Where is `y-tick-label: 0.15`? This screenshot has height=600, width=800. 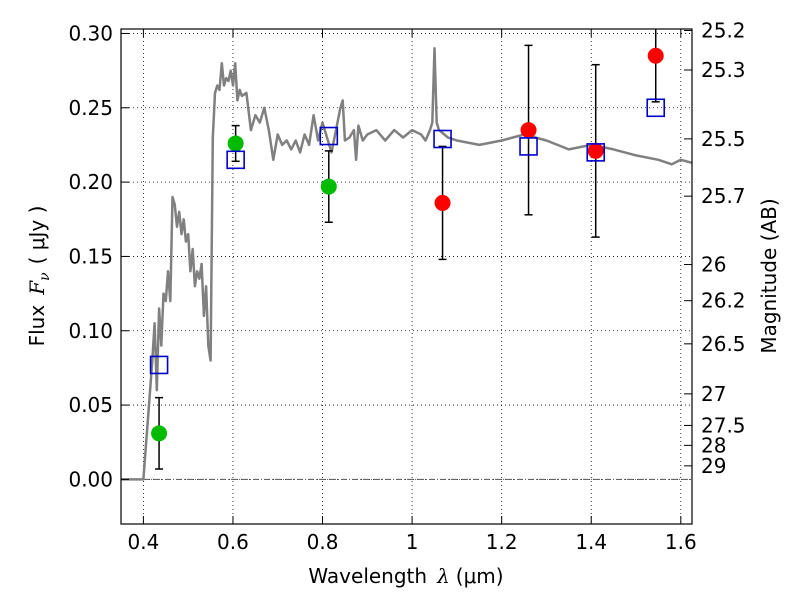
y-tick-label: 0.15 is located at coordinates (90, 256).